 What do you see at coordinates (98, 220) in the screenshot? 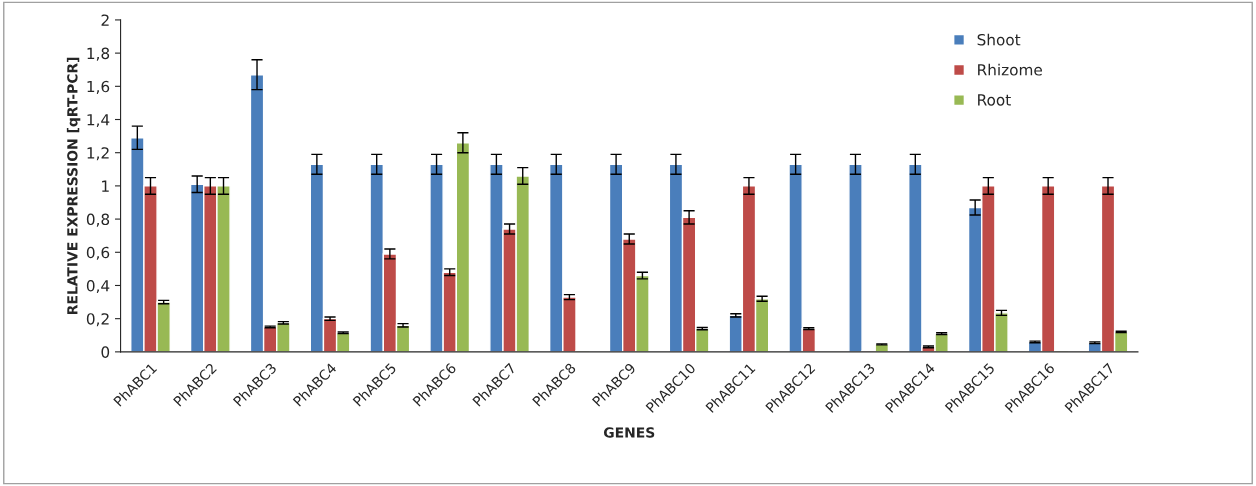
I see `y-tick-label: 0,8` at bounding box center [98, 220].